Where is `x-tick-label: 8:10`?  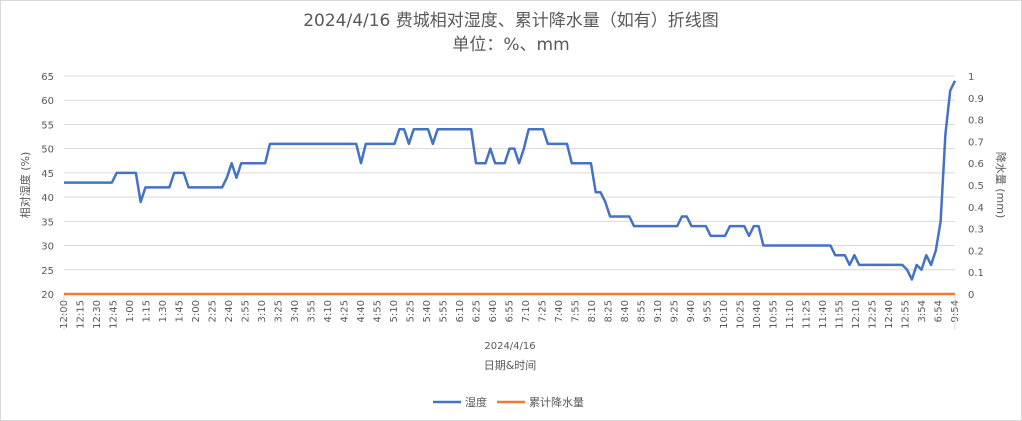 x-tick-label: 8:10 is located at coordinates (592, 311).